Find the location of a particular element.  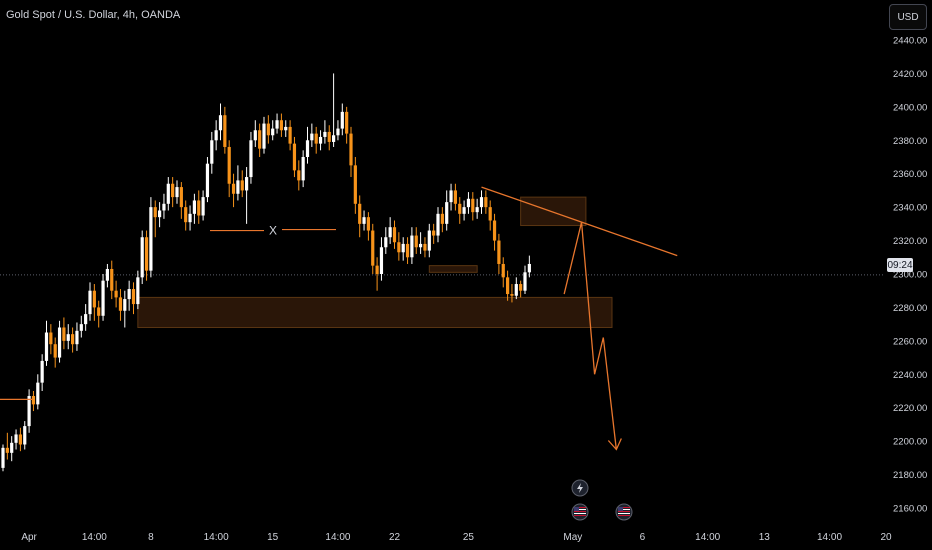

y-tick-label: 2380.00 is located at coordinates (910, 141).